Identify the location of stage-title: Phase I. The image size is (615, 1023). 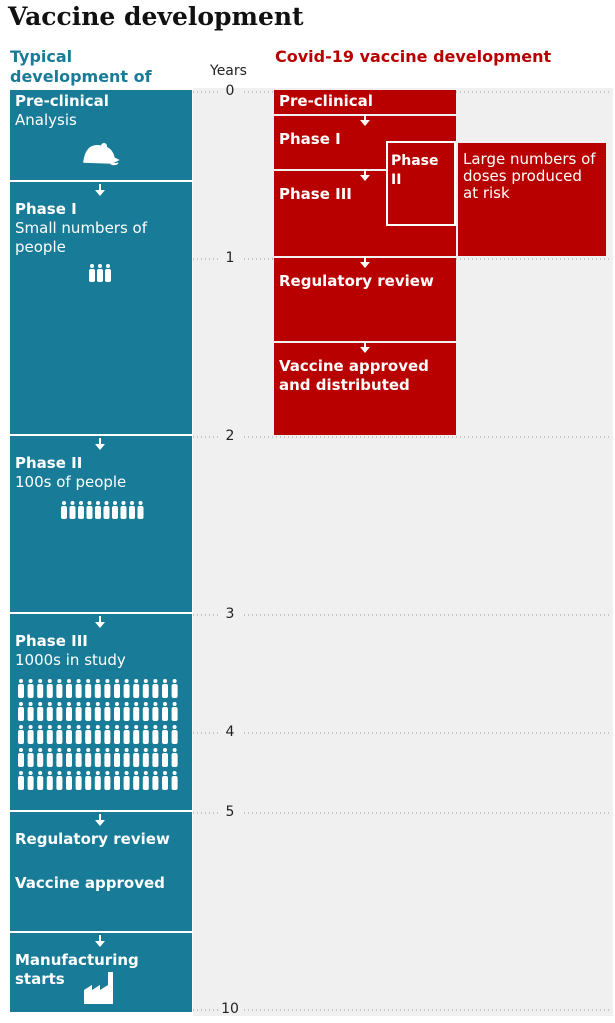
(46, 209).